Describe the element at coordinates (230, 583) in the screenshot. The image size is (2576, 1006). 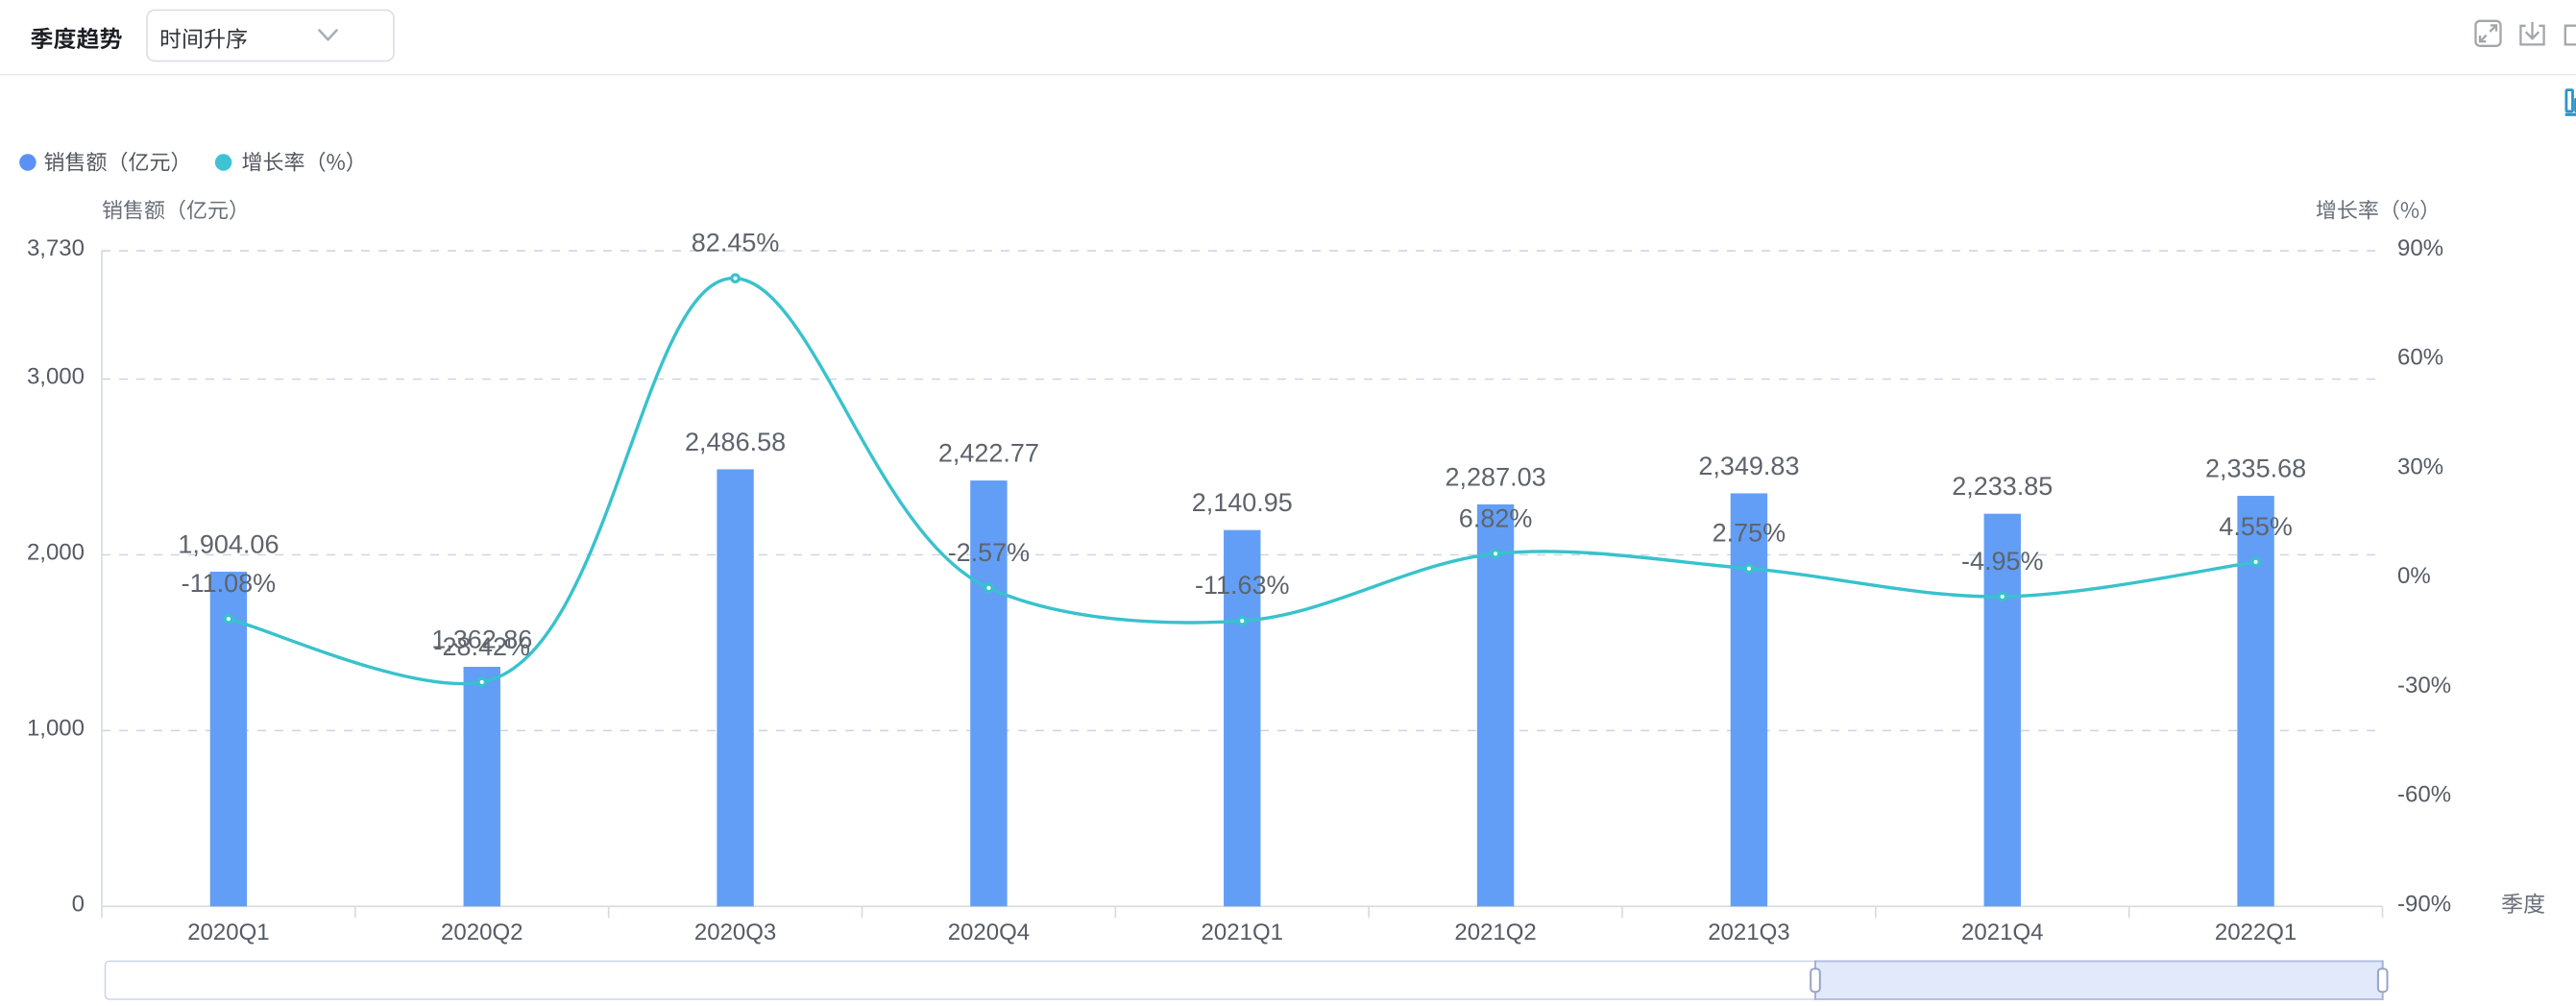
I see `svg-text: -11.08%` at that location.